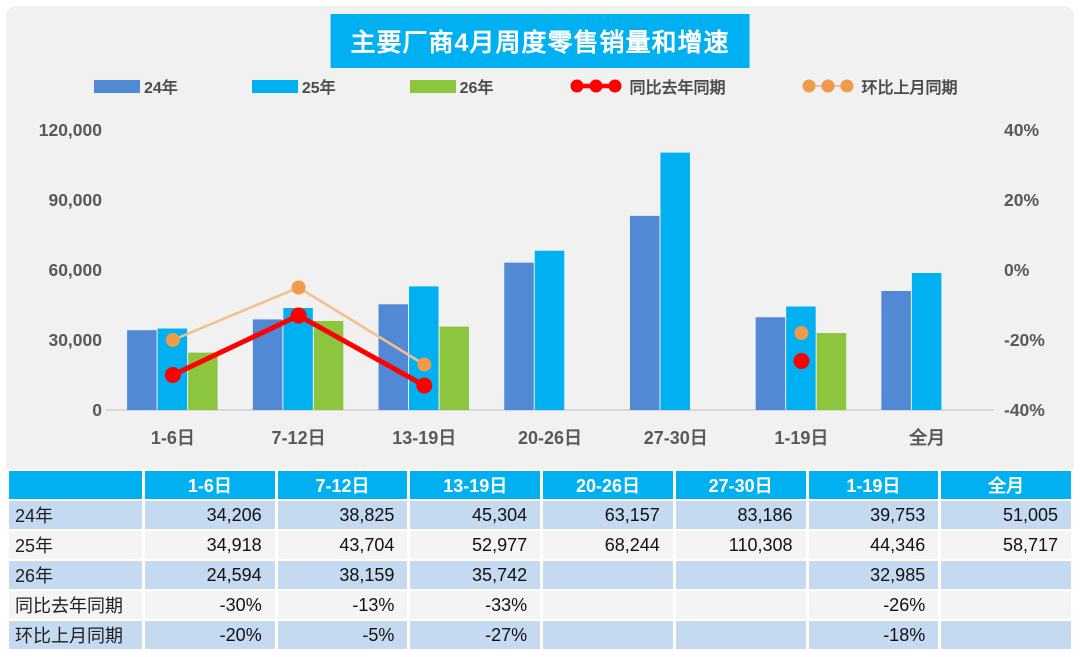 This screenshot has height=657, width=1080. I want to click on table-header-20-26日: 20-26日, so click(608, 485).